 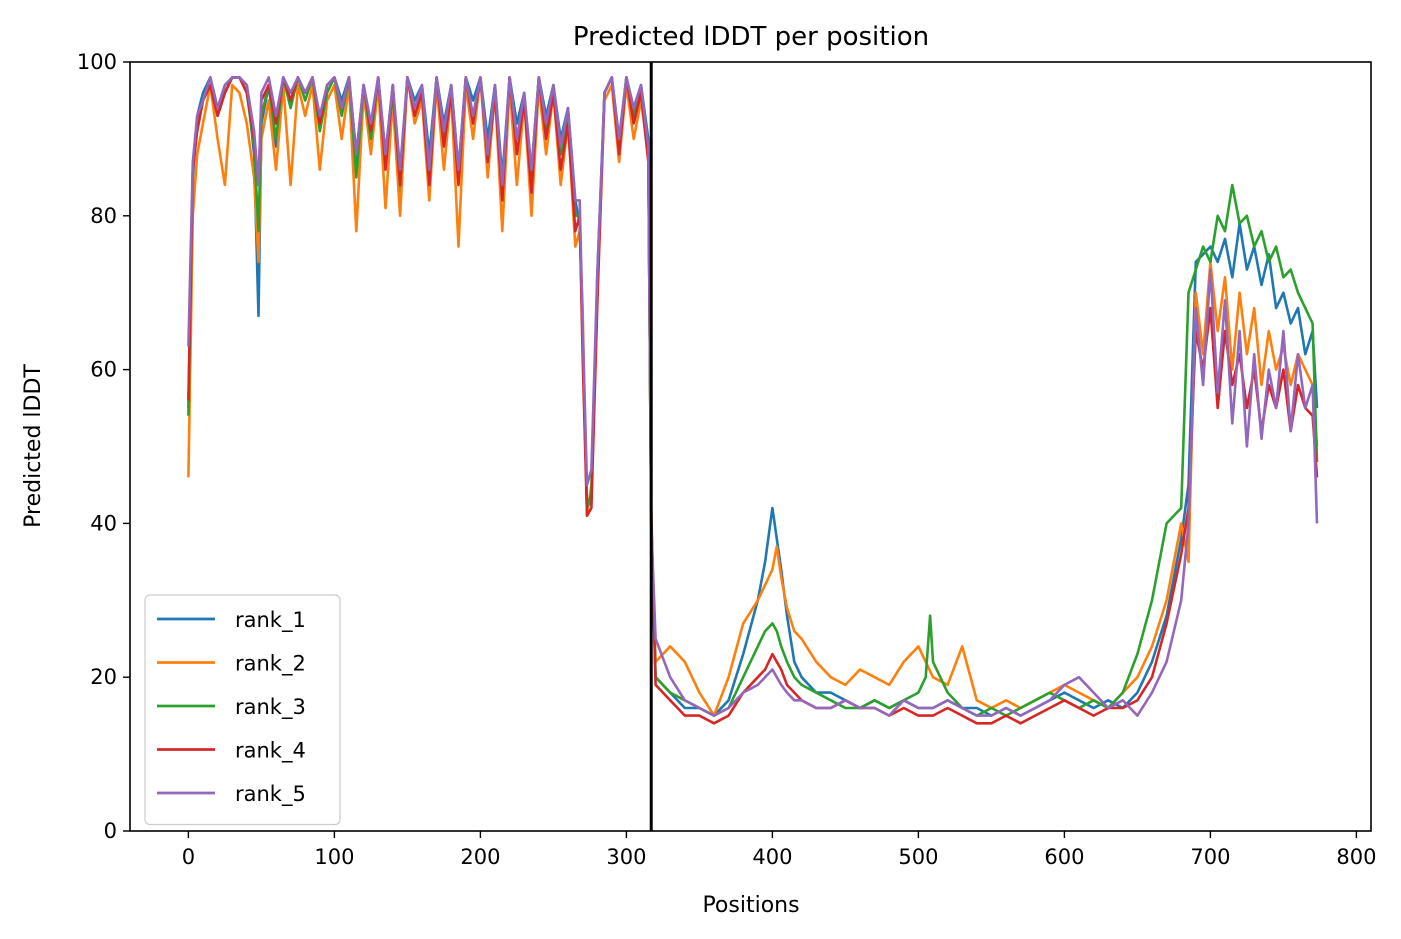 What do you see at coordinates (270, 707) in the screenshot?
I see `legend-label-rank_3: rank_3` at bounding box center [270, 707].